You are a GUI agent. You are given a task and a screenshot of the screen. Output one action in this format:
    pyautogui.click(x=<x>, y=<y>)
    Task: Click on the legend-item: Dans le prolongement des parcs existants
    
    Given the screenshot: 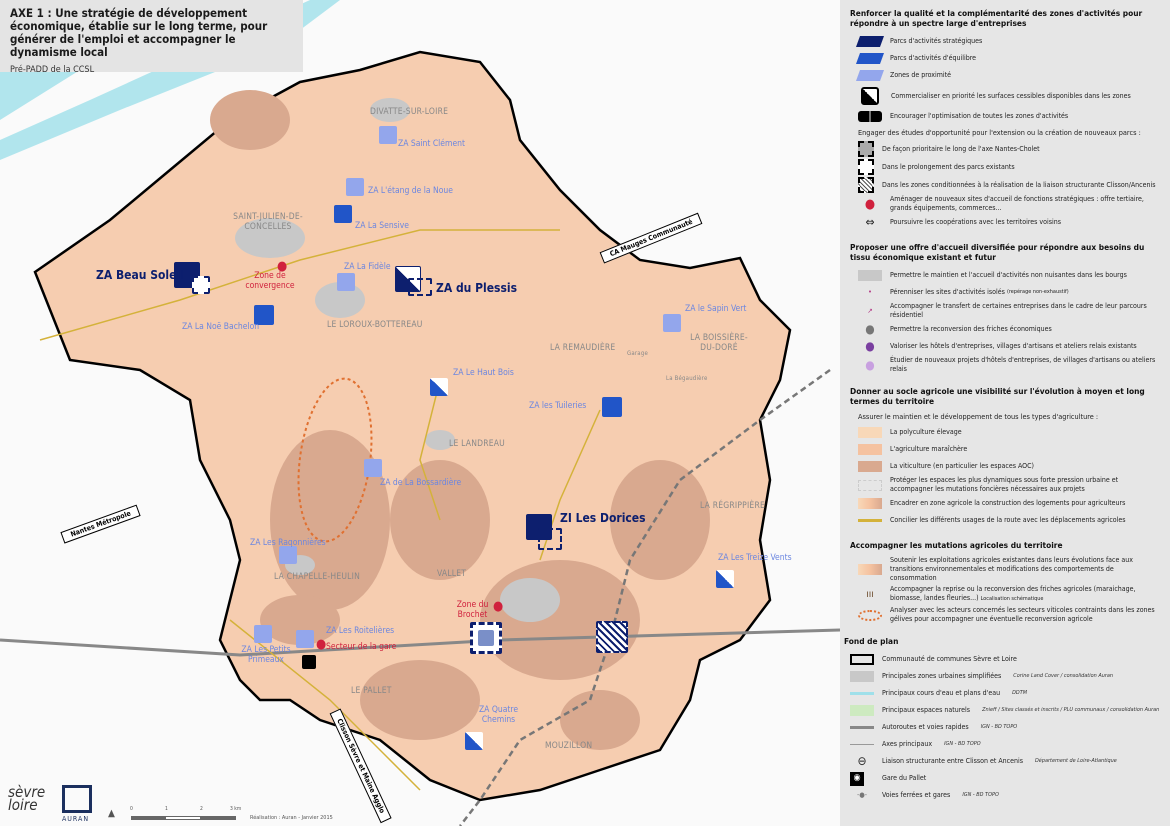 What is the action you would take?
    pyautogui.click(x=1006, y=167)
    